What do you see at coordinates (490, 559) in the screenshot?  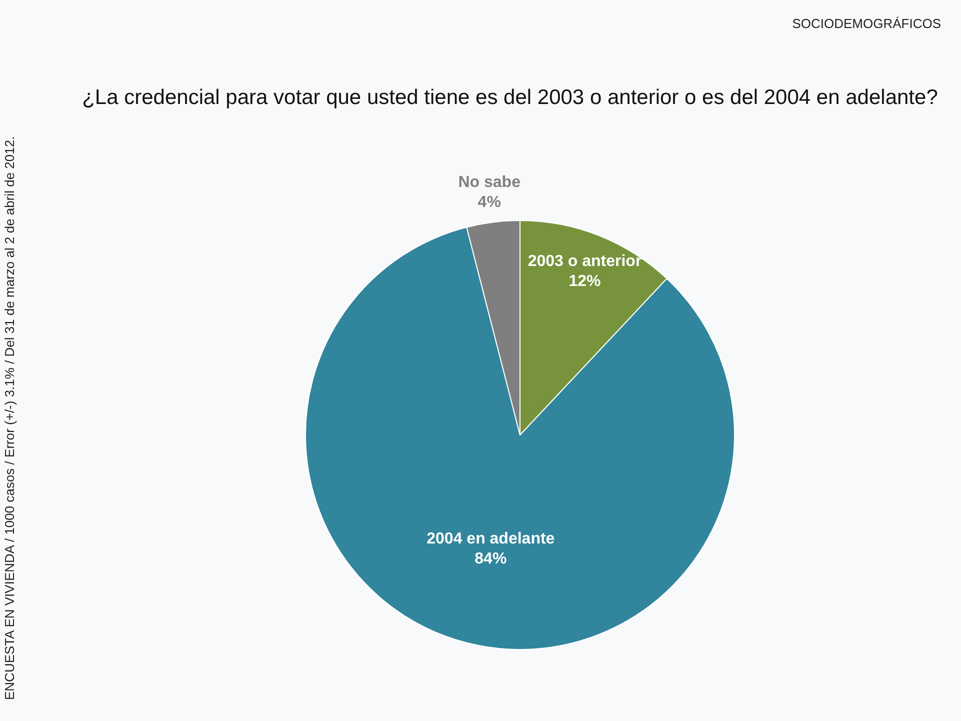 I see `data-label: 84%` at bounding box center [490, 559].